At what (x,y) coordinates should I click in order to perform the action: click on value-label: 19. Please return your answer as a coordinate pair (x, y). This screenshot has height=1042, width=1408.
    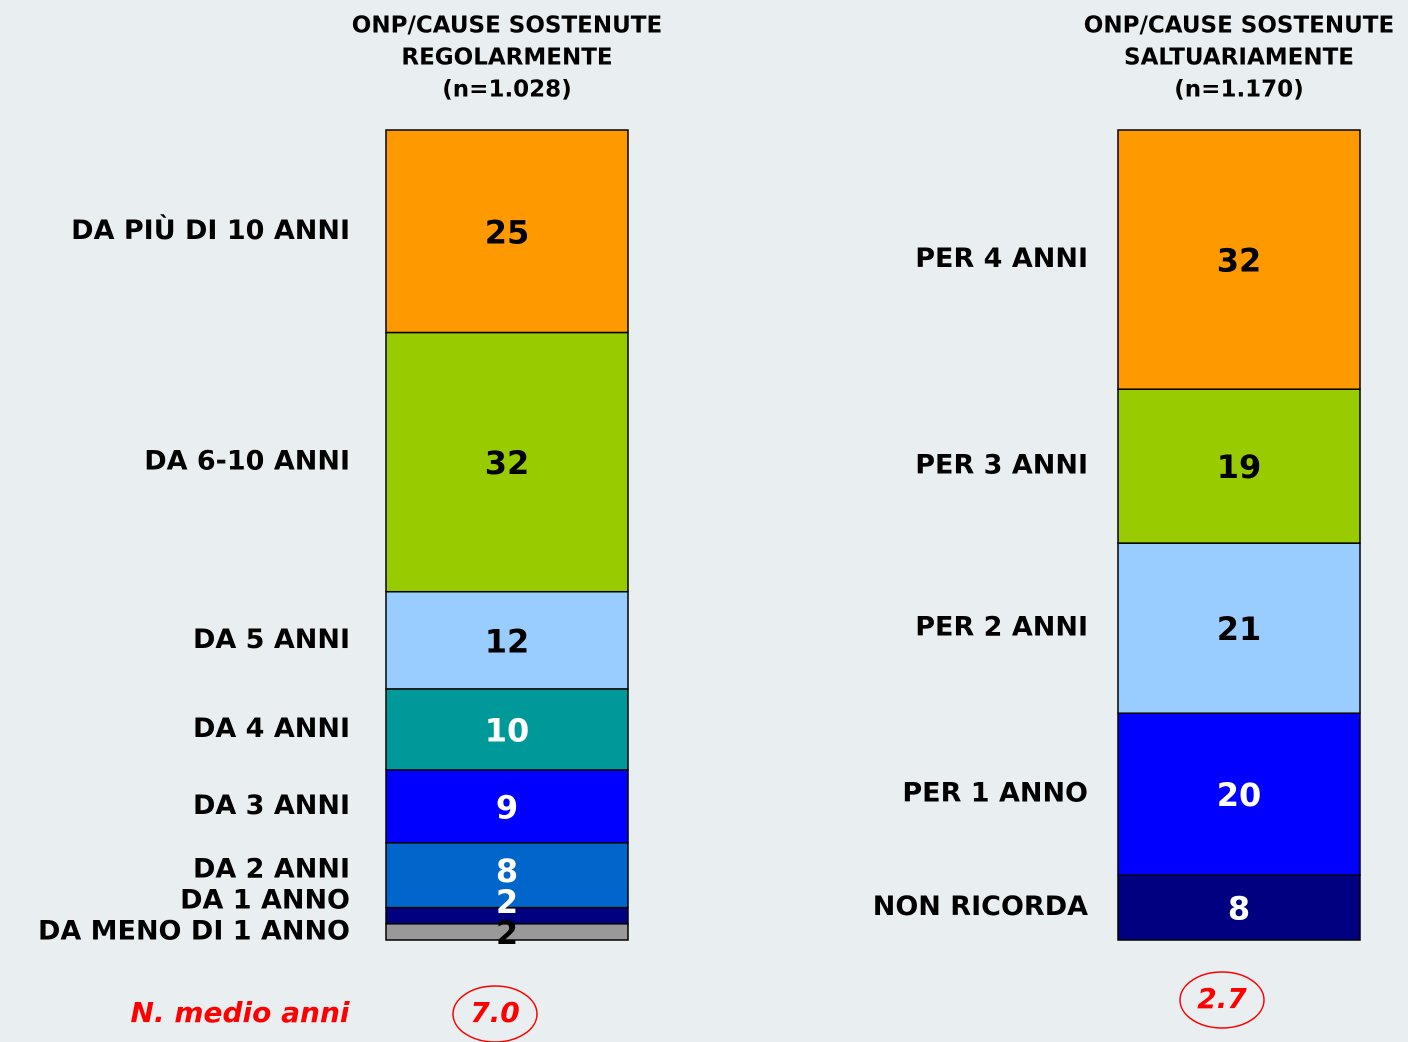
    Looking at the image, I should click on (1239, 467).